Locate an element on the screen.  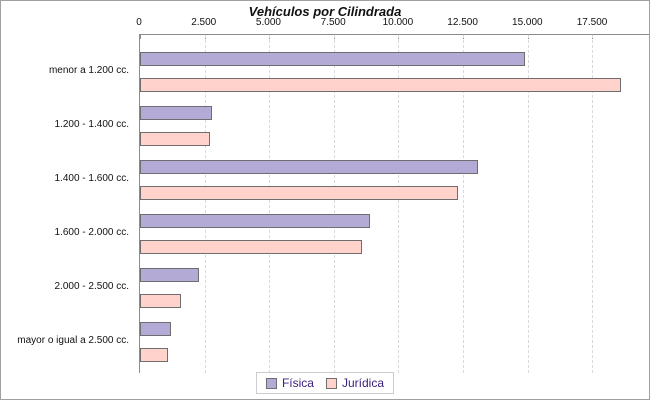
legend-label: Jurídica is located at coordinates (363, 383).